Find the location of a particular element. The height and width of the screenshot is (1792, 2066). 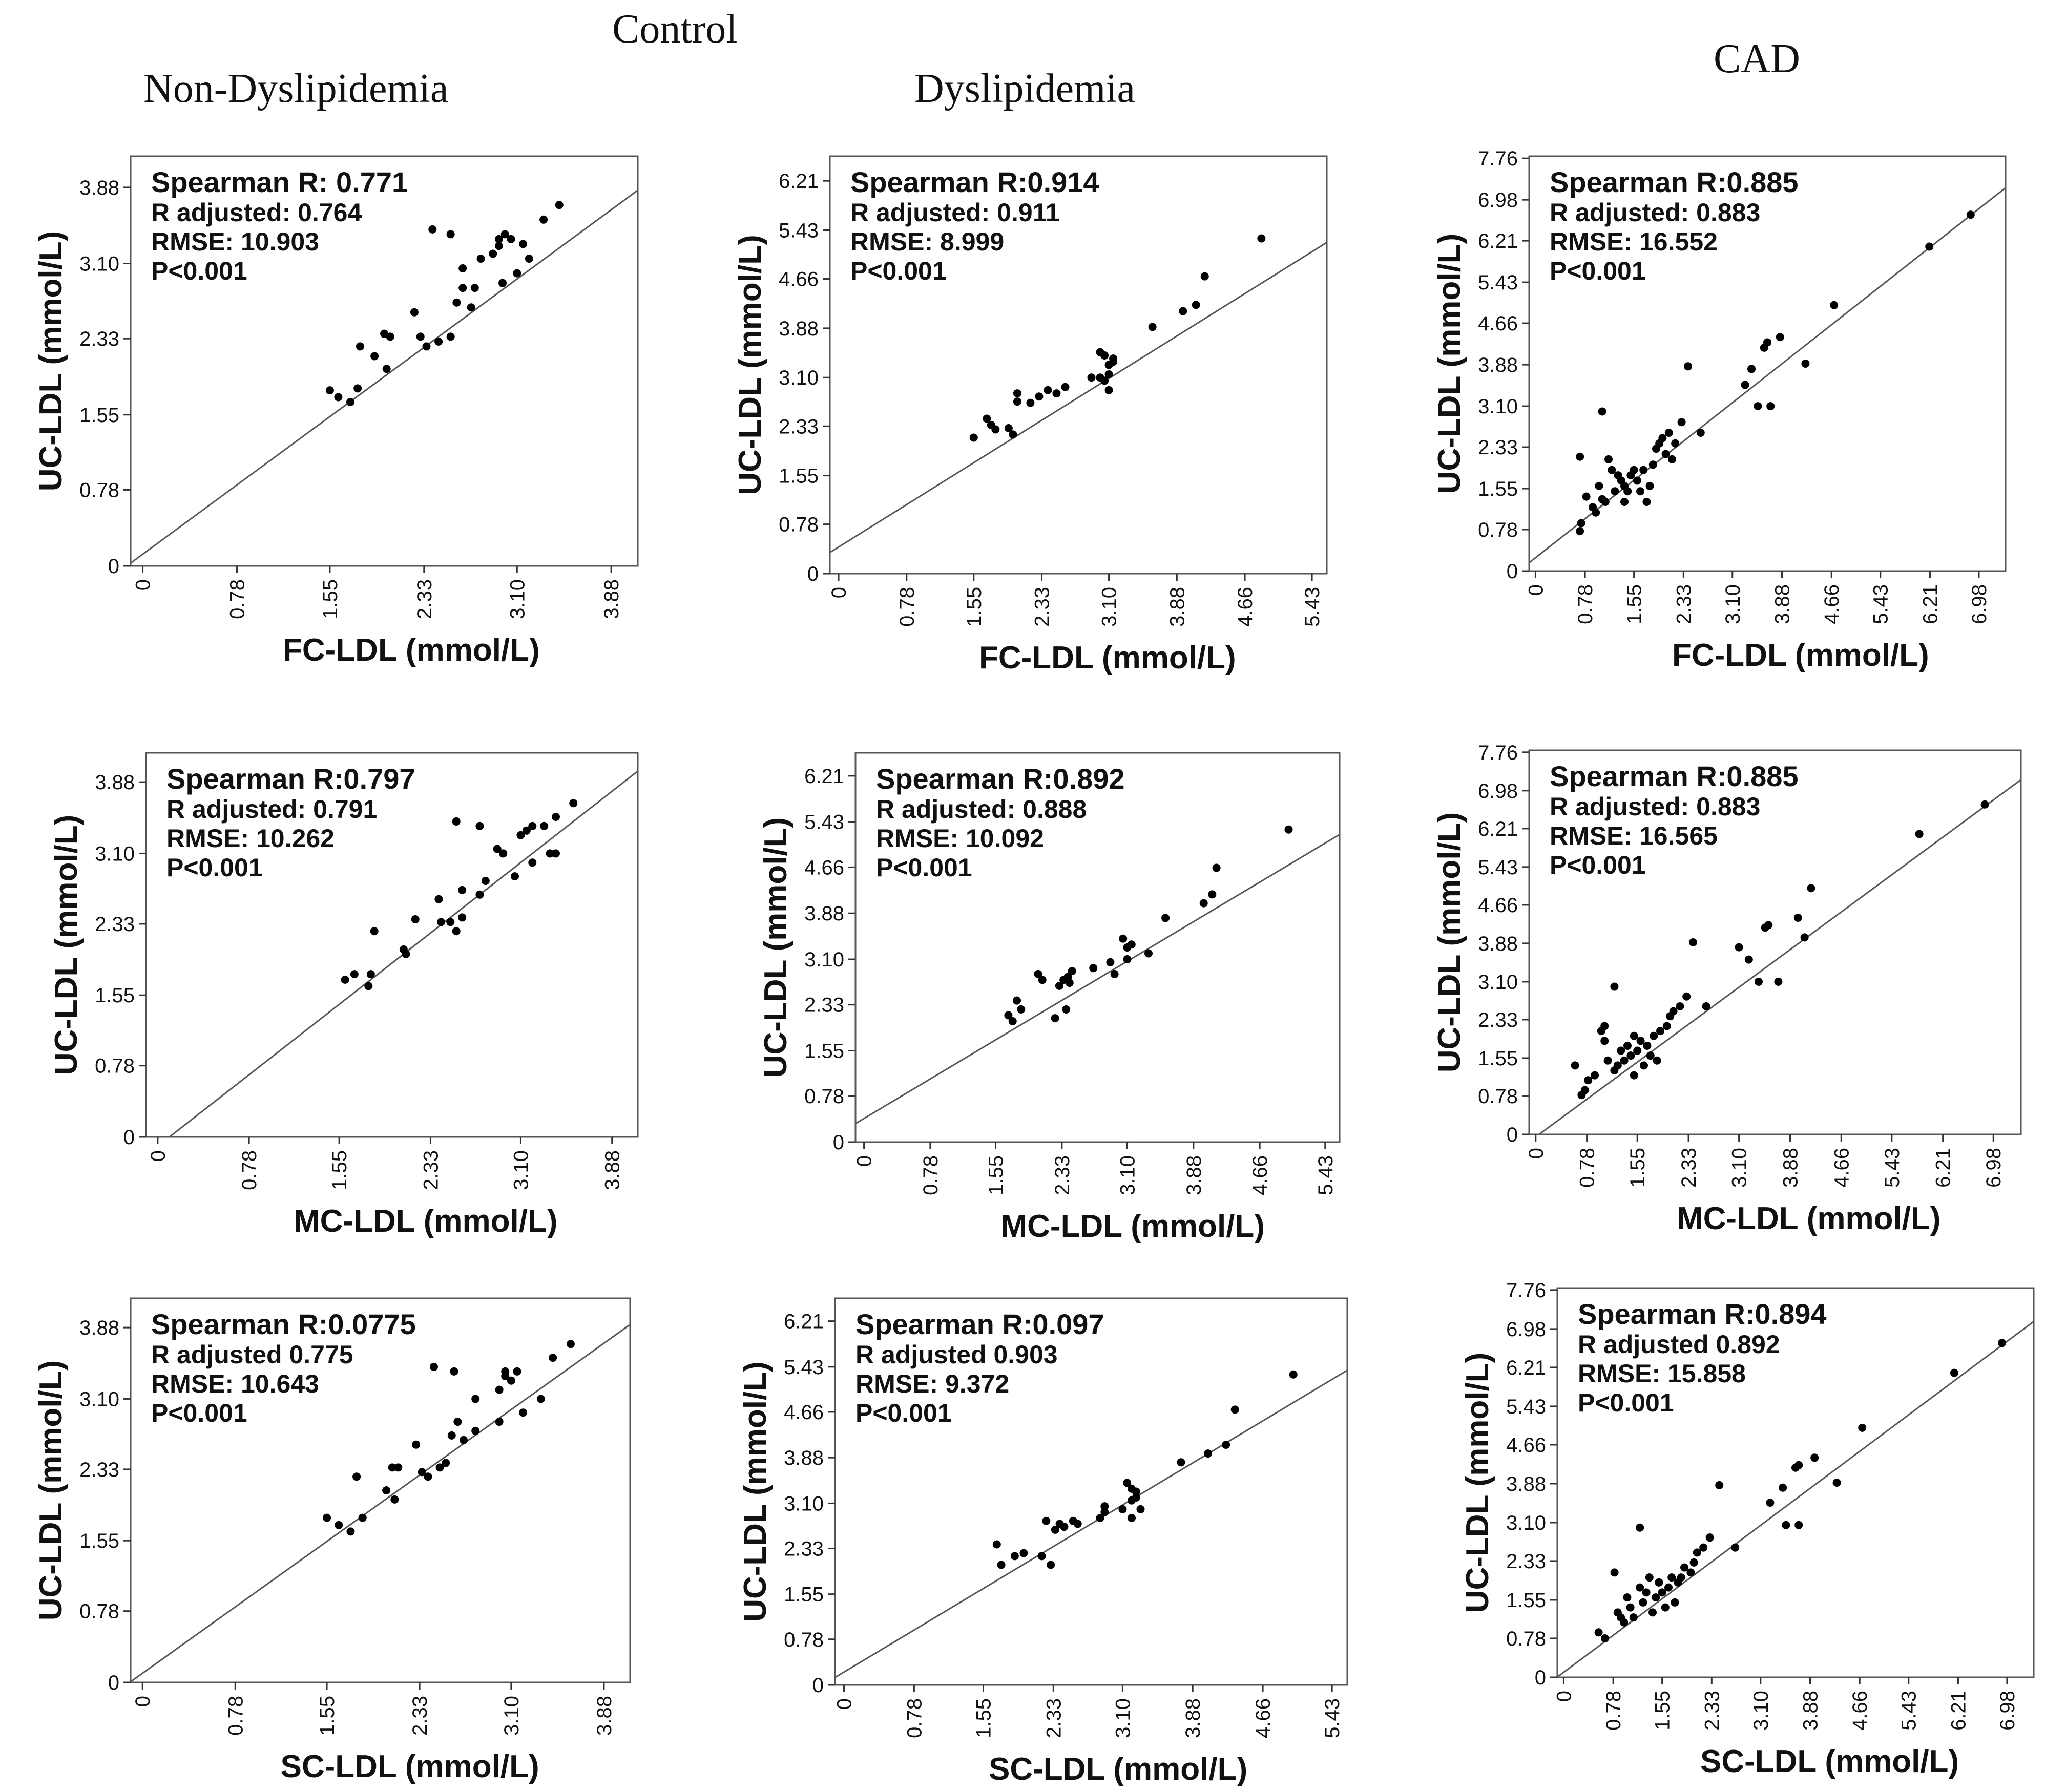

stats-annotation: Spearman R:0.894 is located at coordinates (1702, 1314).